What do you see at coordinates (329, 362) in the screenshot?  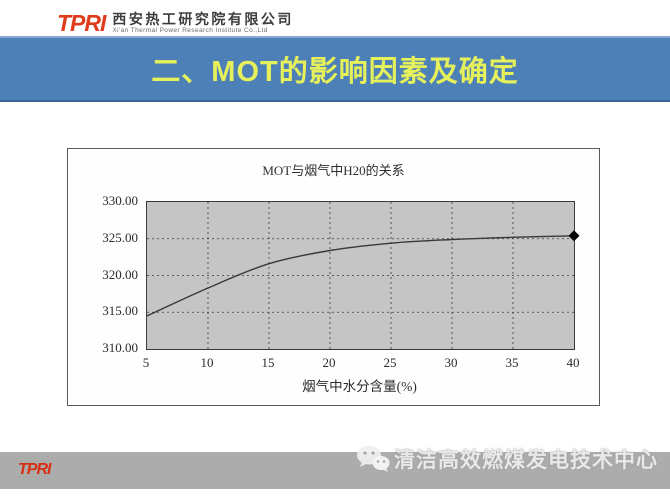 I see `x-tick-label: 20` at bounding box center [329, 362].